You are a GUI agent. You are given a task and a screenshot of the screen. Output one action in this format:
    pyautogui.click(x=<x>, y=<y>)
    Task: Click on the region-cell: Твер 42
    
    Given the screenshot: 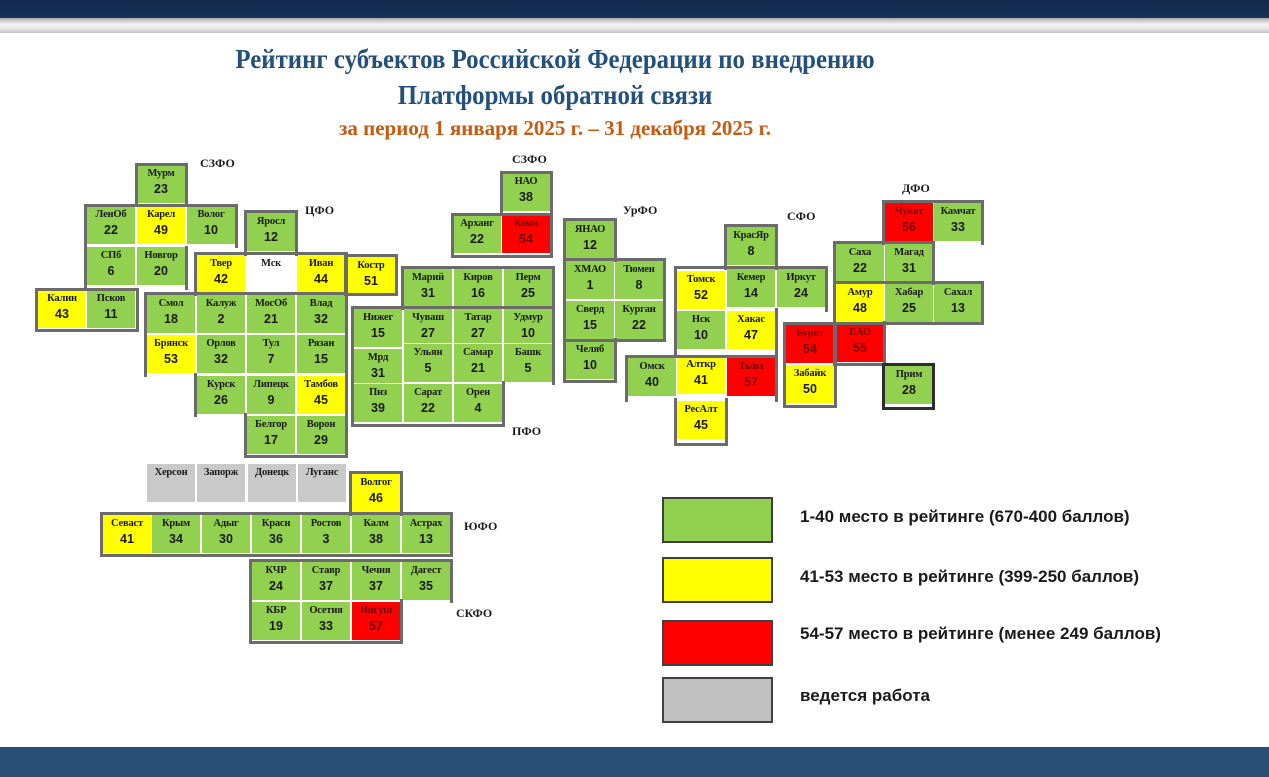 What is the action you would take?
    pyautogui.click(x=221, y=274)
    